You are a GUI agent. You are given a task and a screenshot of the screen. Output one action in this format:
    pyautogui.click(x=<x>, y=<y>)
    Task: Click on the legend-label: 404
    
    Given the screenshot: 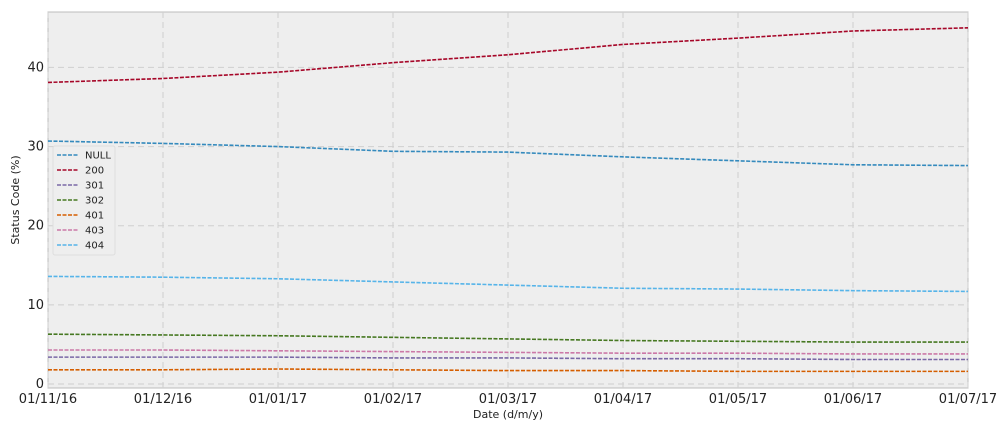 What is the action you would take?
    pyautogui.click(x=94, y=246)
    